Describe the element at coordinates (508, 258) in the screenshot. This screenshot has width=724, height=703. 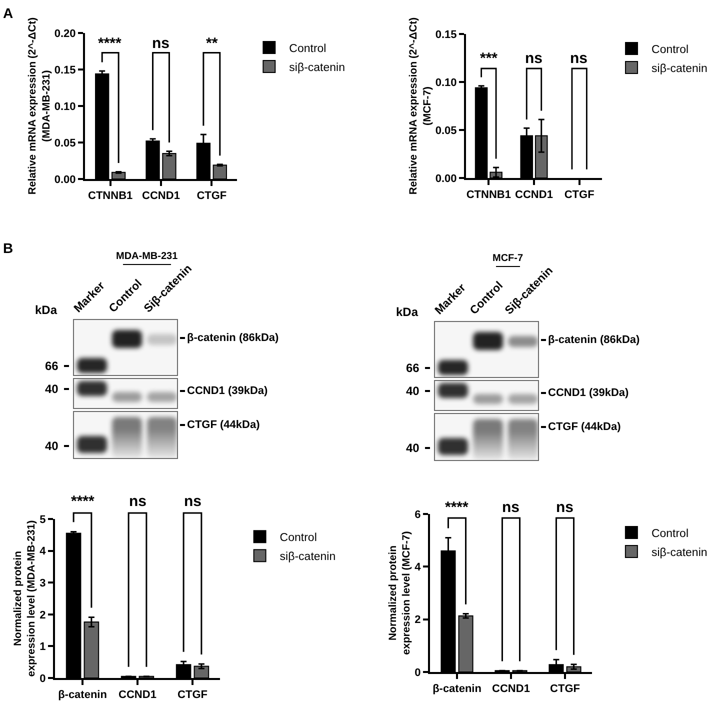
I see `text: MCF-7` at that location.